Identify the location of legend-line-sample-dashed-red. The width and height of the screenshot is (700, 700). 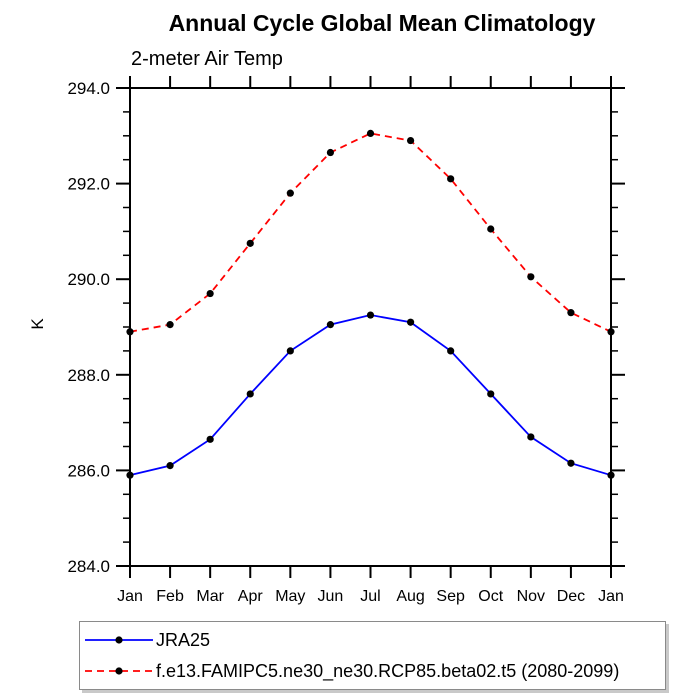
(119, 671).